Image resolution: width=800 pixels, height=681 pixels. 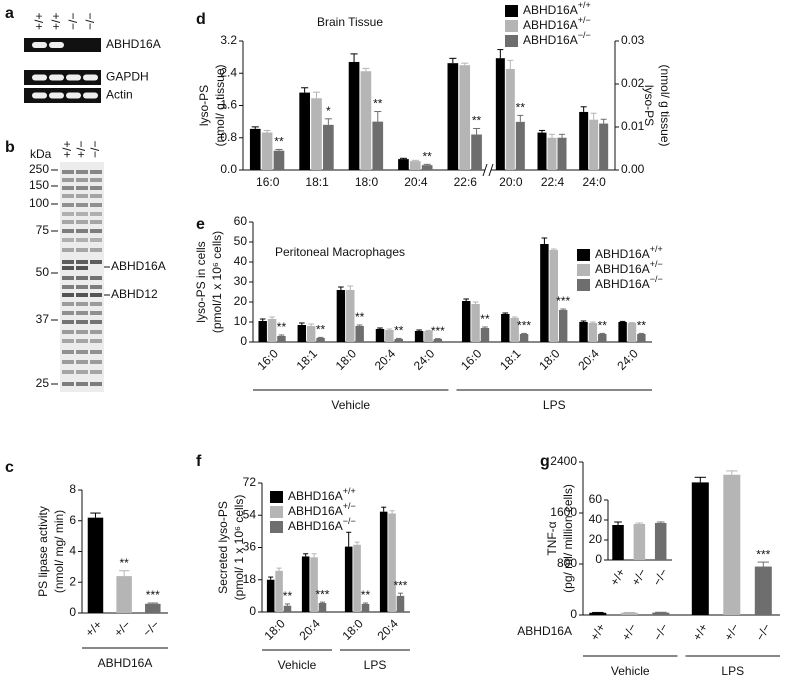 I want to click on y-axis-label: Secreted lyso-PS, so click(x=223, y=547).